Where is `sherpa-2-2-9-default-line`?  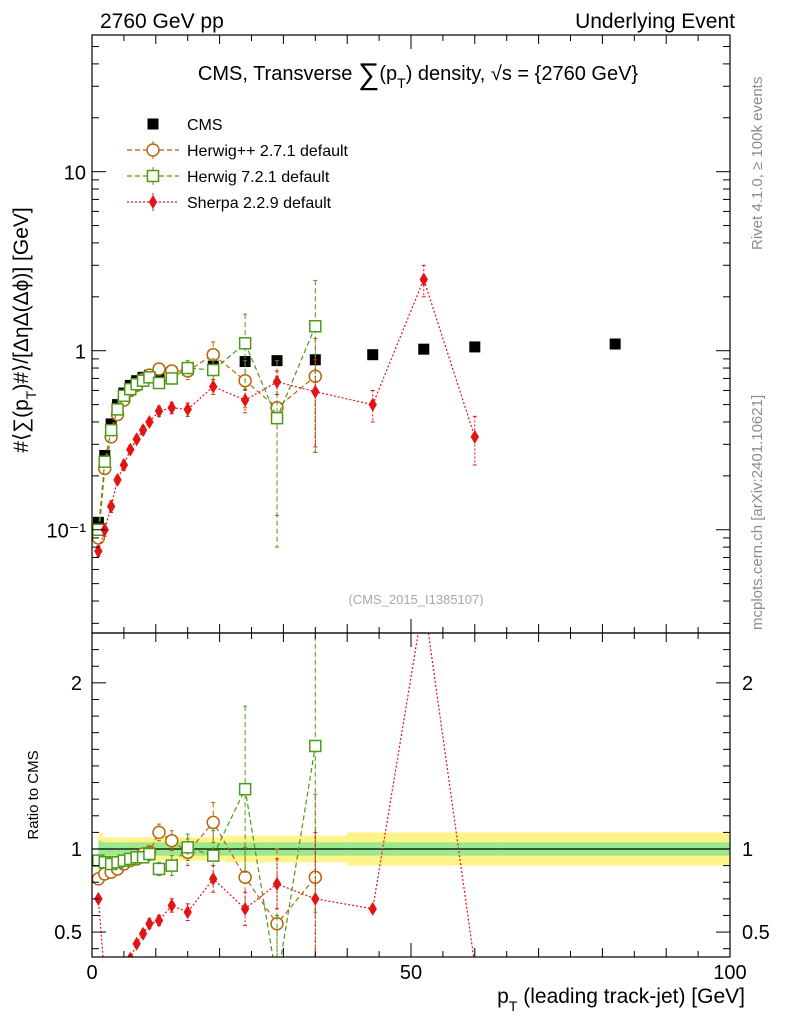
sherpa-2-2-9-default-line is located at coordinates (286, 414).